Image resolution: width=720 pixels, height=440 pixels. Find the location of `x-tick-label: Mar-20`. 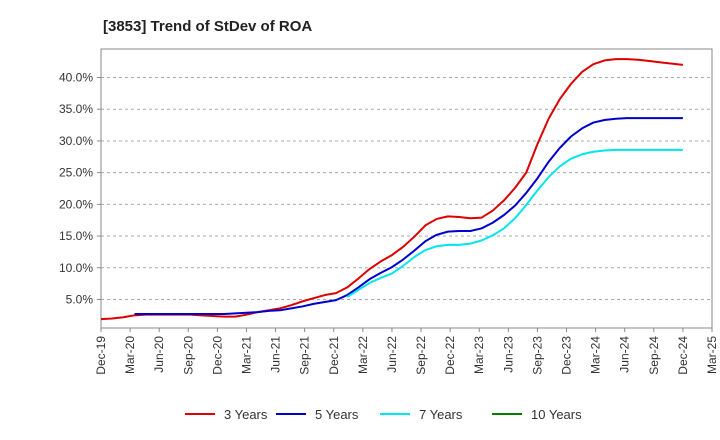

x-tick-label: Mar-20 is located at coordinates (130, 355).